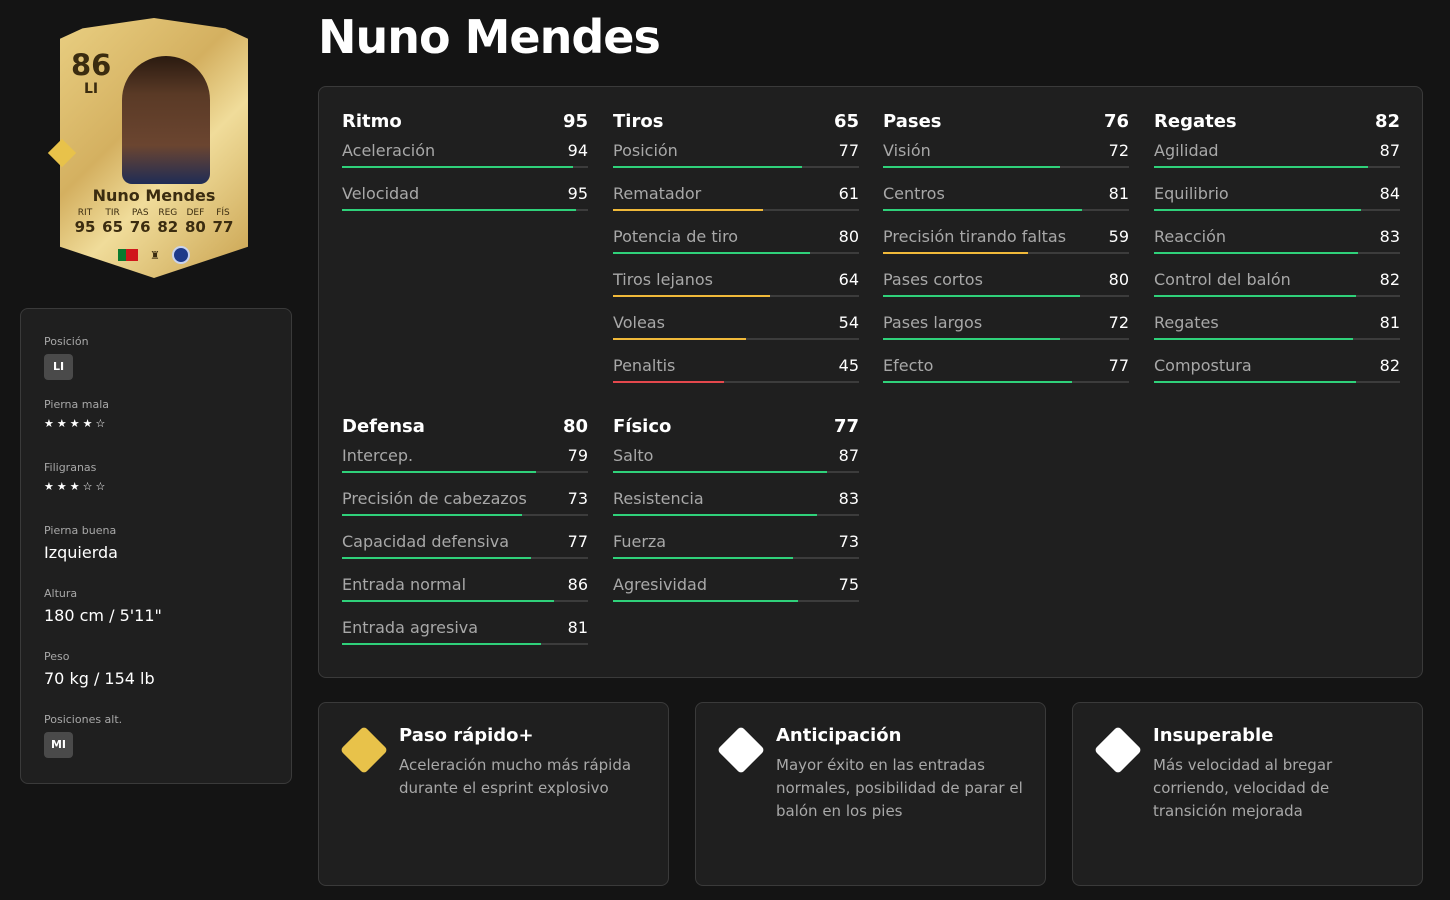 The height and width of the screenshot is (900, 1450). I want to click on page-title: Nuno Mendes, so click(489, 37).